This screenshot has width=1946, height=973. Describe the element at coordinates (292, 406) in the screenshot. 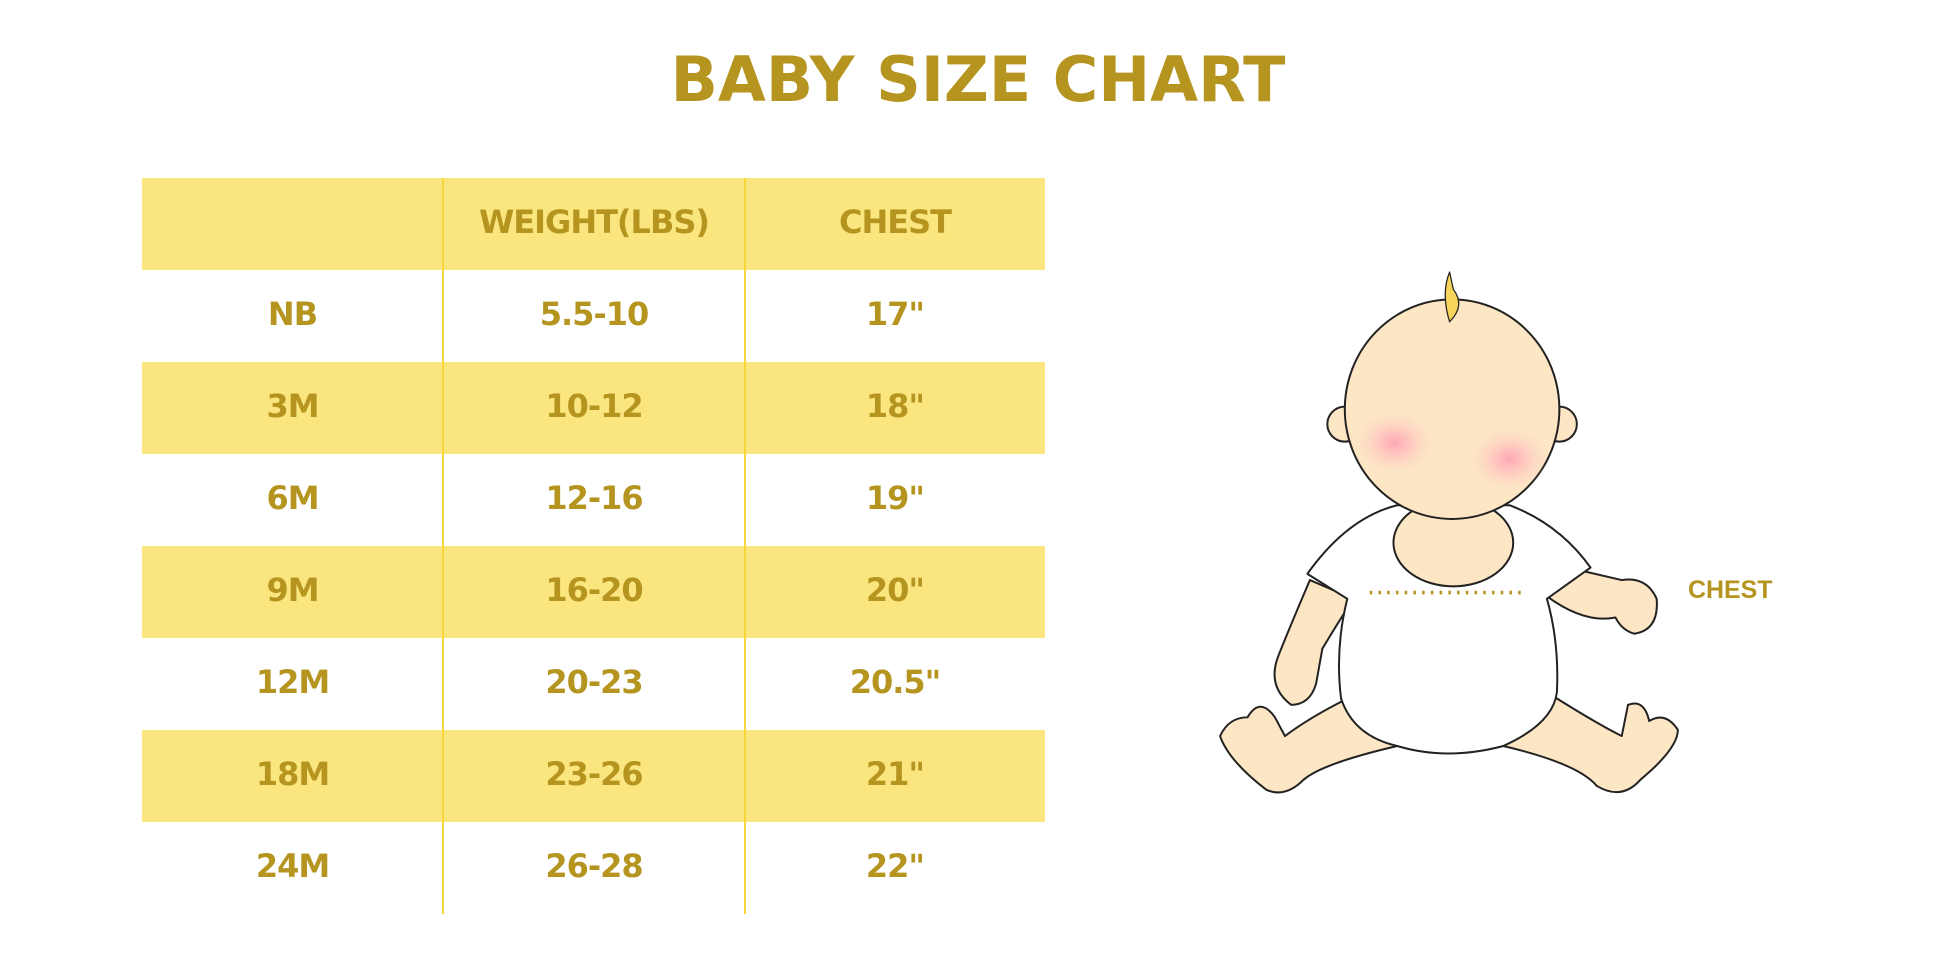

I see `table-cell: 3M` at that location.